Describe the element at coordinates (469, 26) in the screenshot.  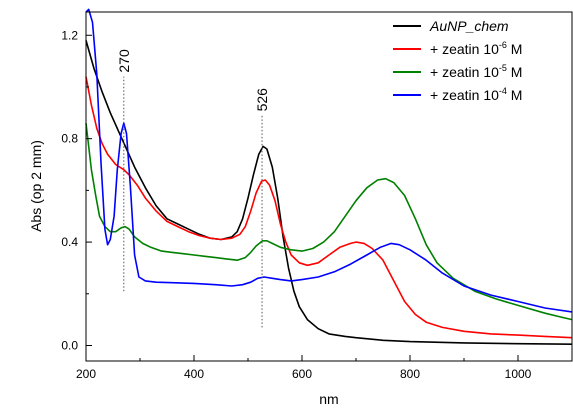
I see `legend-label-1: AuNP_chem` at that location.